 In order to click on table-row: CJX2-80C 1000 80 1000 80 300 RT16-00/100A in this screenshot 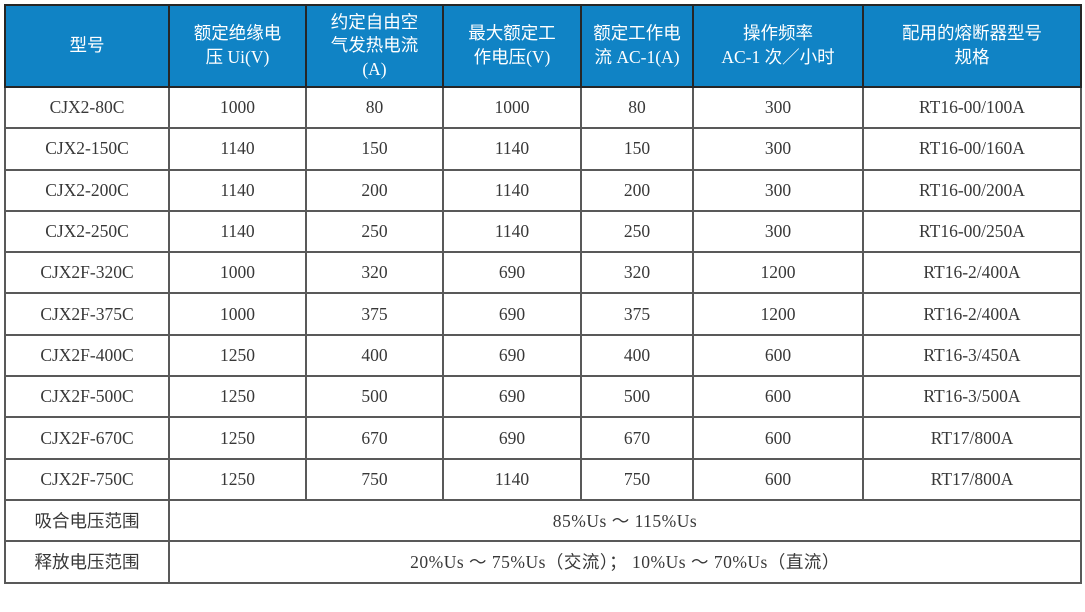, I will do `click(543, 107)`.